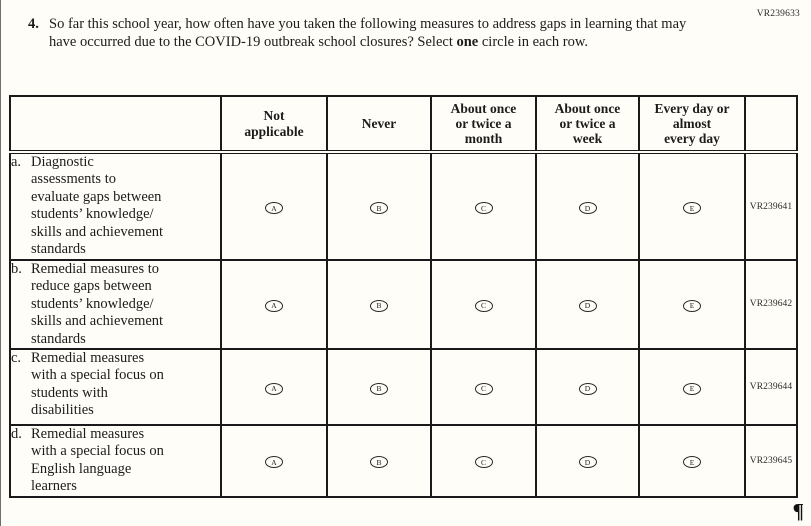 The height and width of the screenshot is (526, 811). Describe the element at coordinates (692, 306) in the screenshot. I see `answer-bubble-b-every-day: E` at that location.